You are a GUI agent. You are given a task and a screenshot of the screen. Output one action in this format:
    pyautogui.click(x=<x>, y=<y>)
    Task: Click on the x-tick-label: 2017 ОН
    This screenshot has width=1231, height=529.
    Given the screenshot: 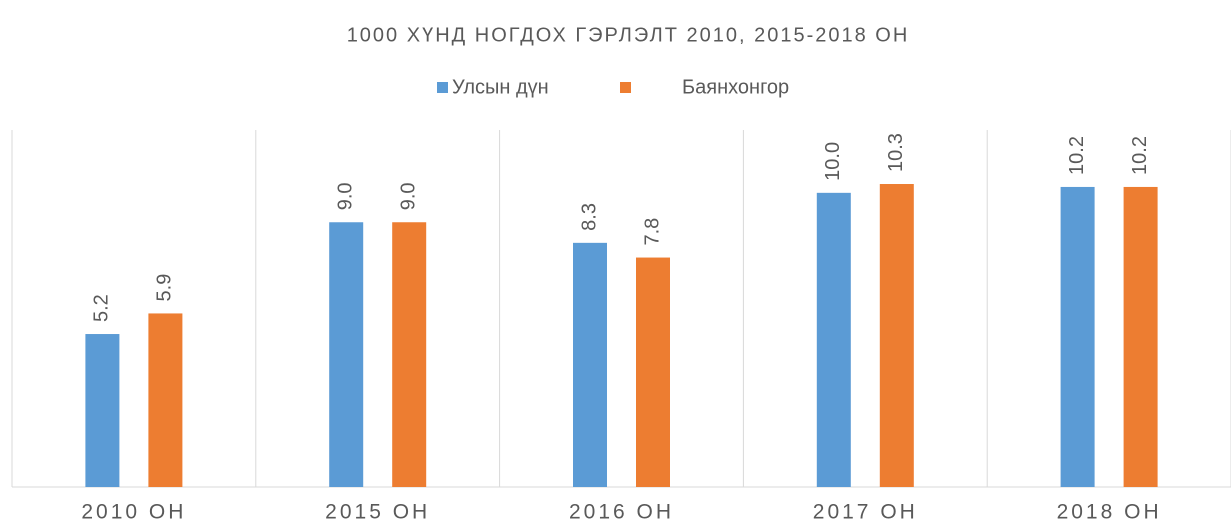 What is the action you would take?
    pyautogui.click(x=865, y=512)
    